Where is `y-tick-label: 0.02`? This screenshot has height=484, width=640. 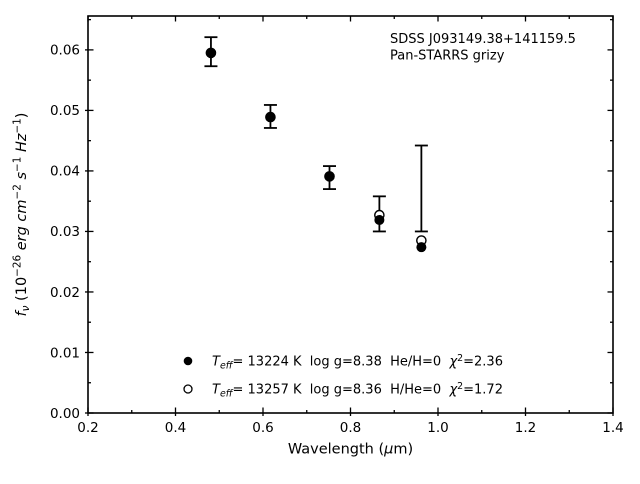
y-tick-label: 0.02 is located at coordinates (65, 293).